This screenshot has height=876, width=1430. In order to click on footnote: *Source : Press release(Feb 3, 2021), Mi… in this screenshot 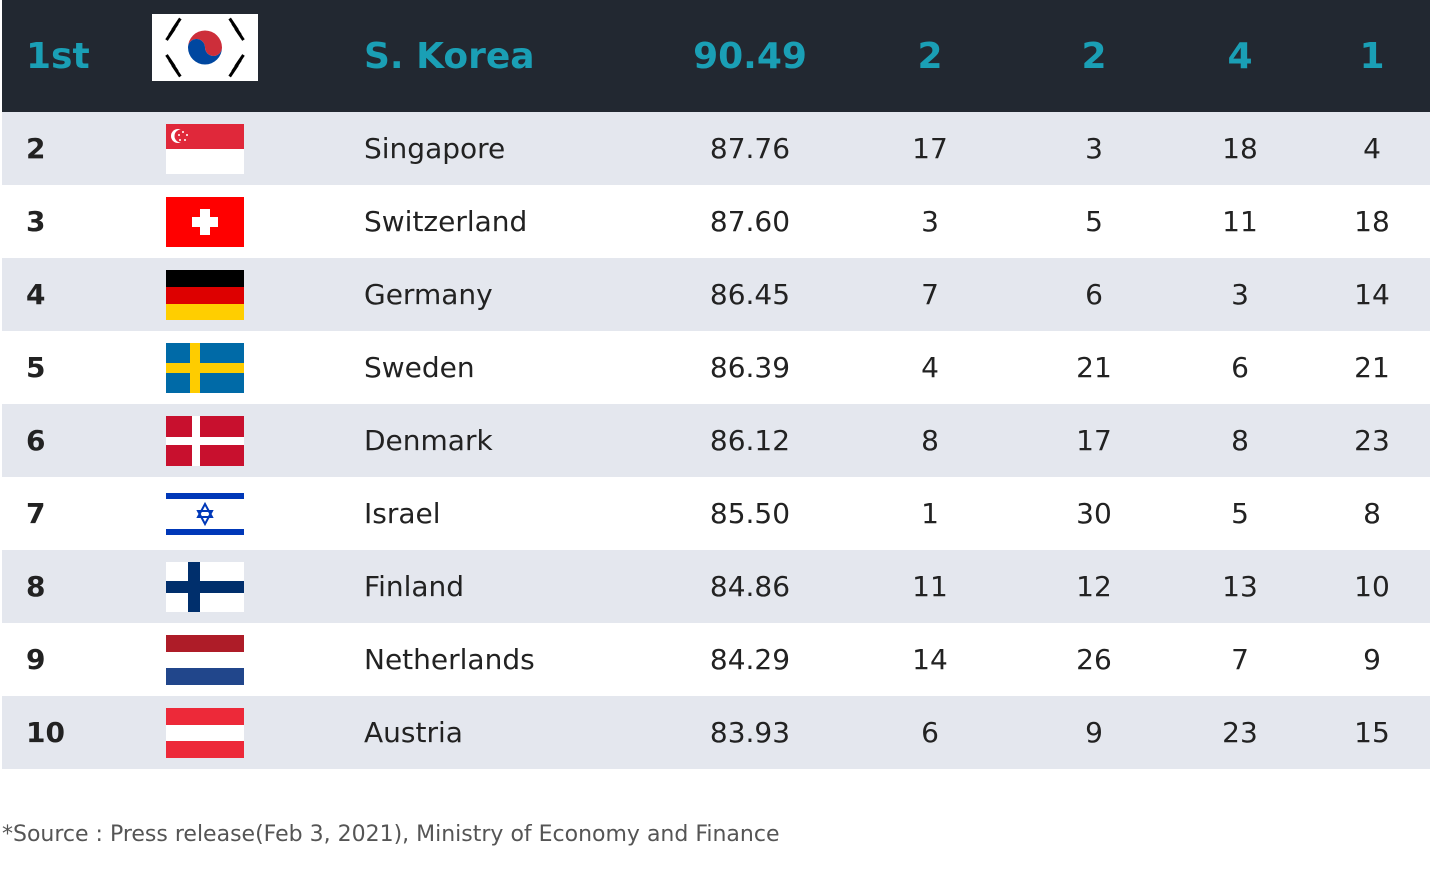, I will do `click(391, 834)`.